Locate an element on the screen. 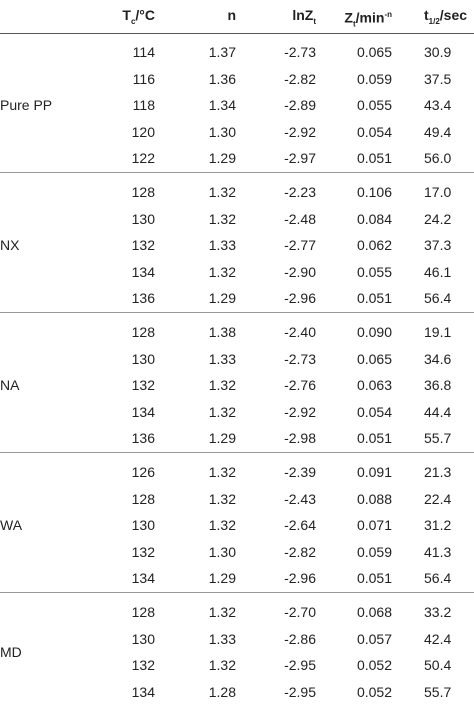 This screenshot has width=474, height=705. table-cell: -2.82 is located at coordinates (300, 78).